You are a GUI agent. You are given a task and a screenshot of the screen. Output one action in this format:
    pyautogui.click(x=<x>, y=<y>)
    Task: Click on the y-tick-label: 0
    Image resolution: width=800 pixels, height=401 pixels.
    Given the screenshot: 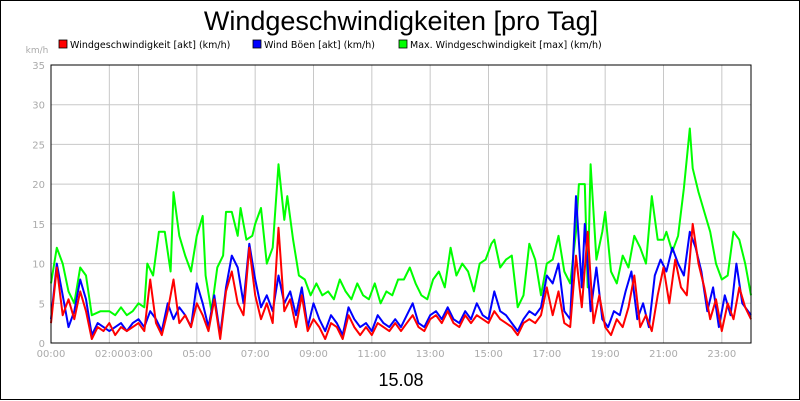 What is the action you would take?
    pyautogui.click(x=42, y=344)
    